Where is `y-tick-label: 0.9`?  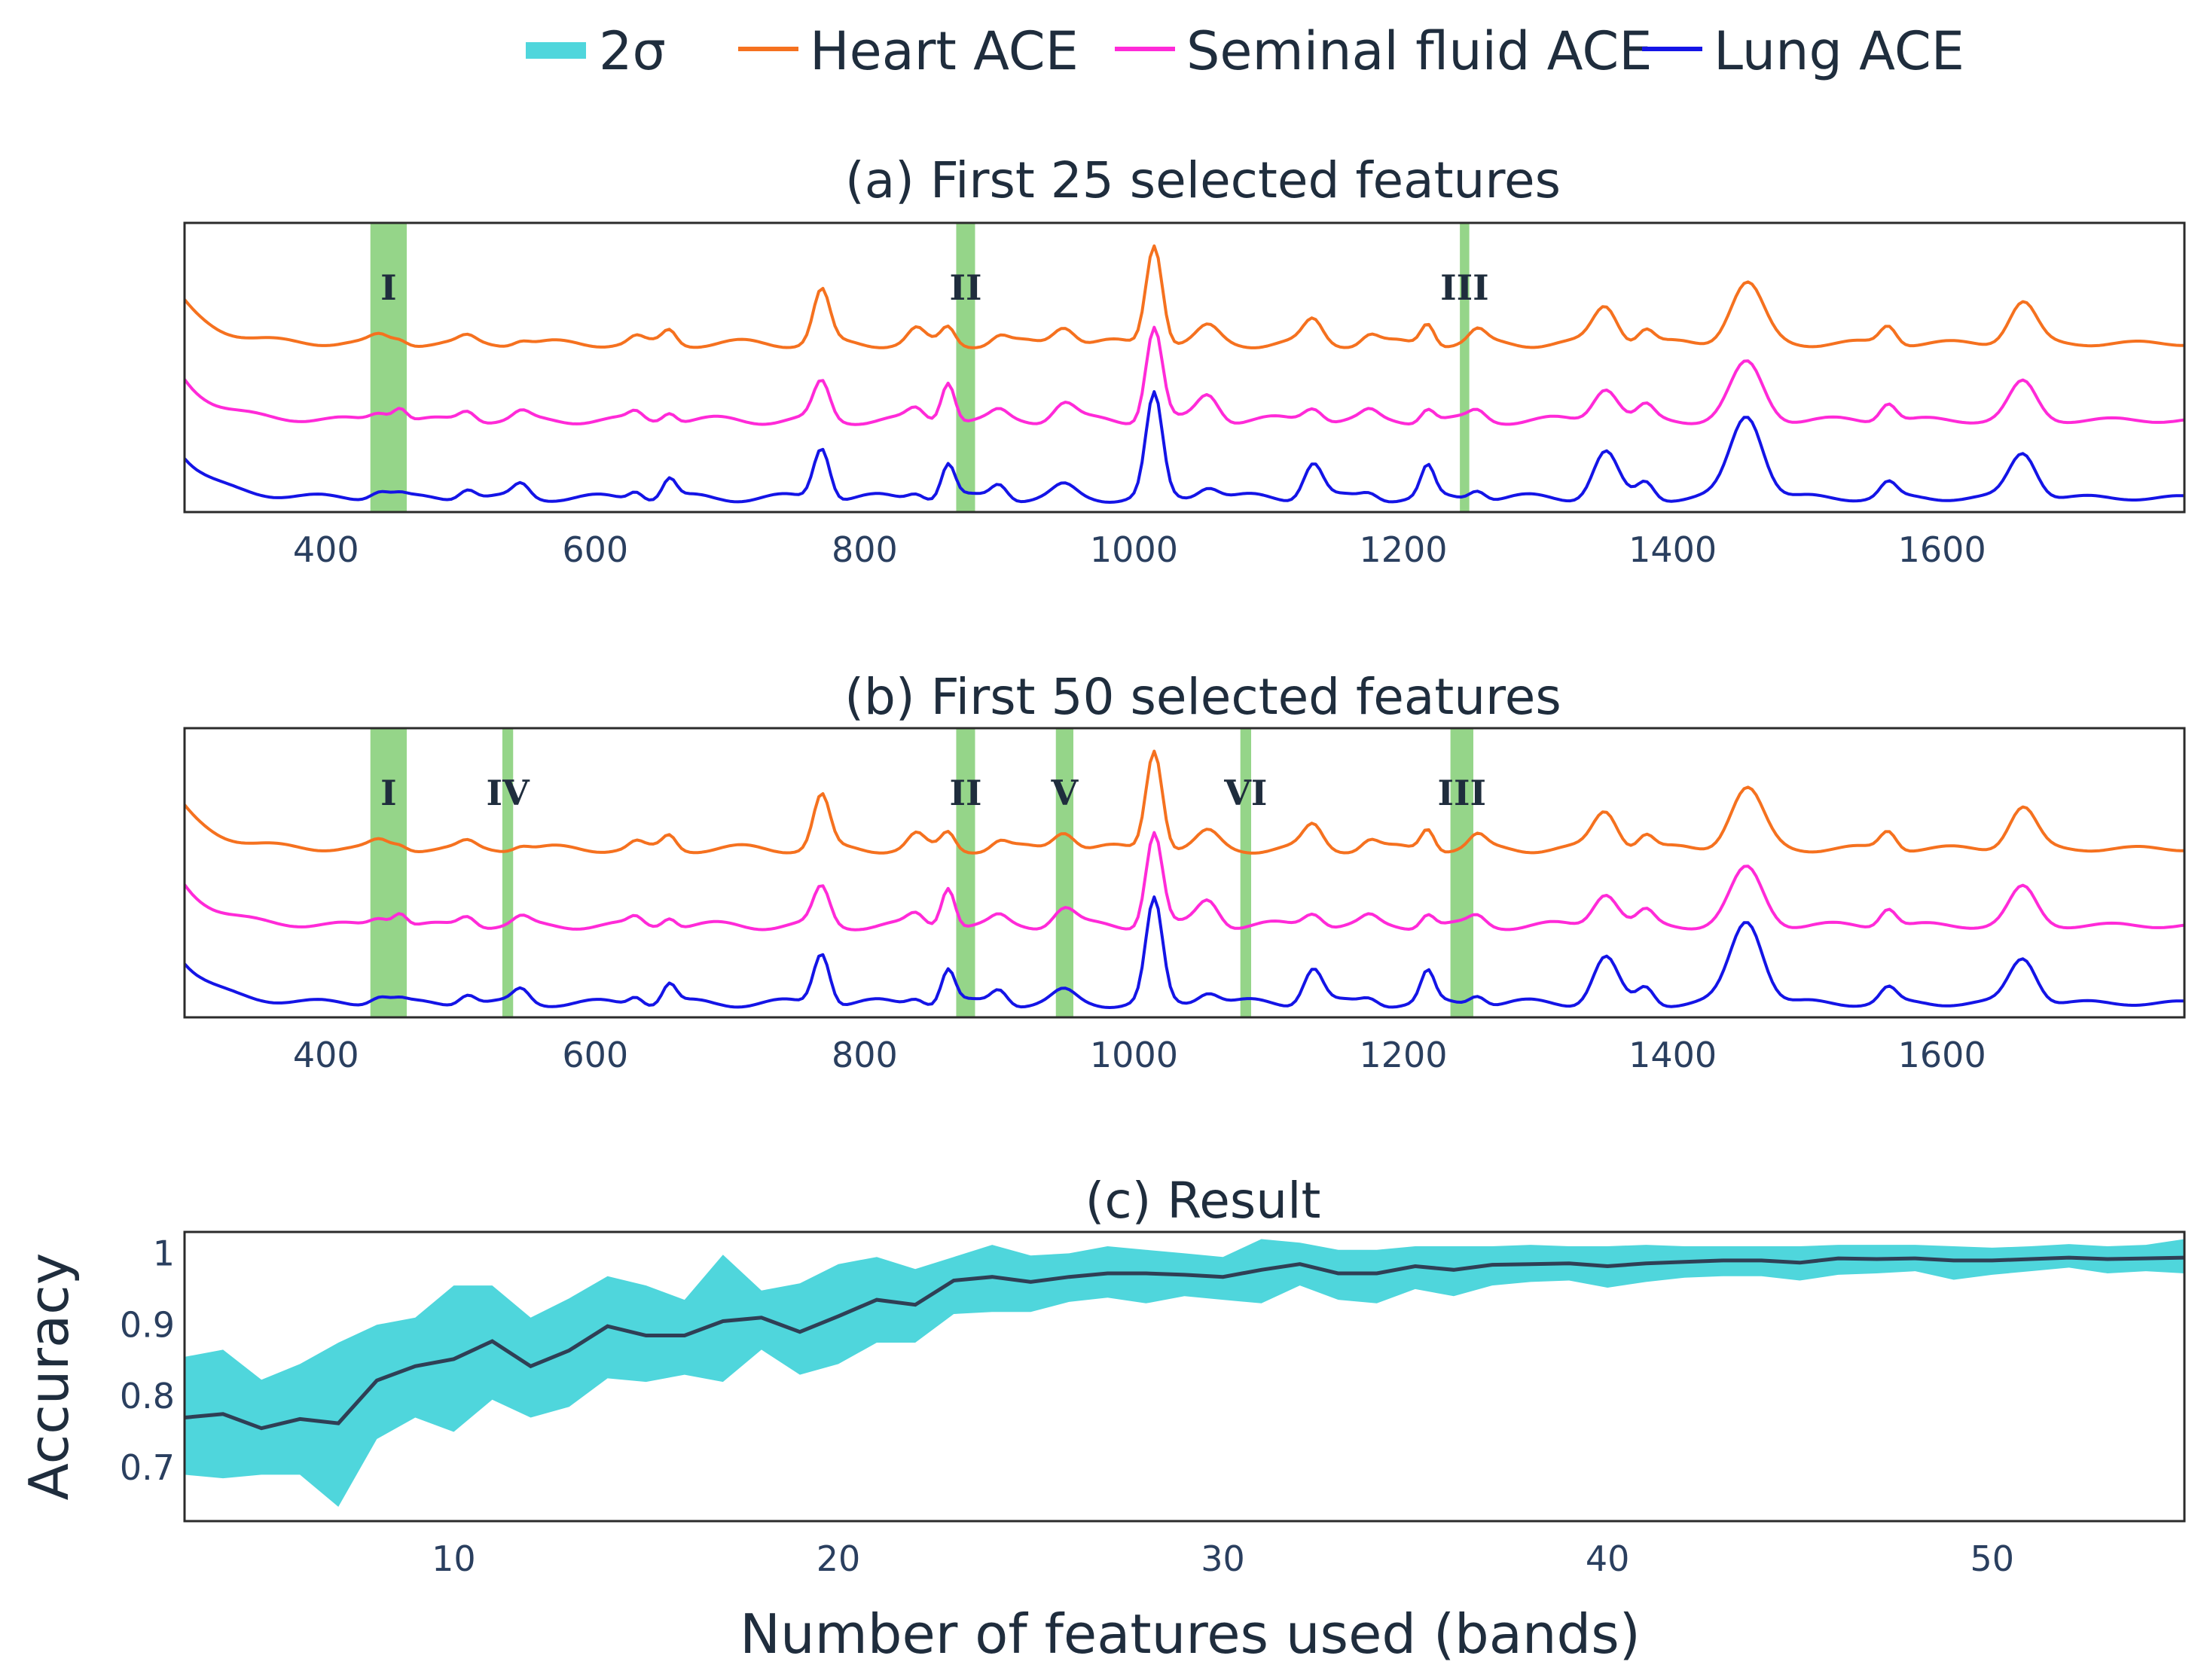
y-tick-label: 0.9 is located at coordinates (147, 1324).